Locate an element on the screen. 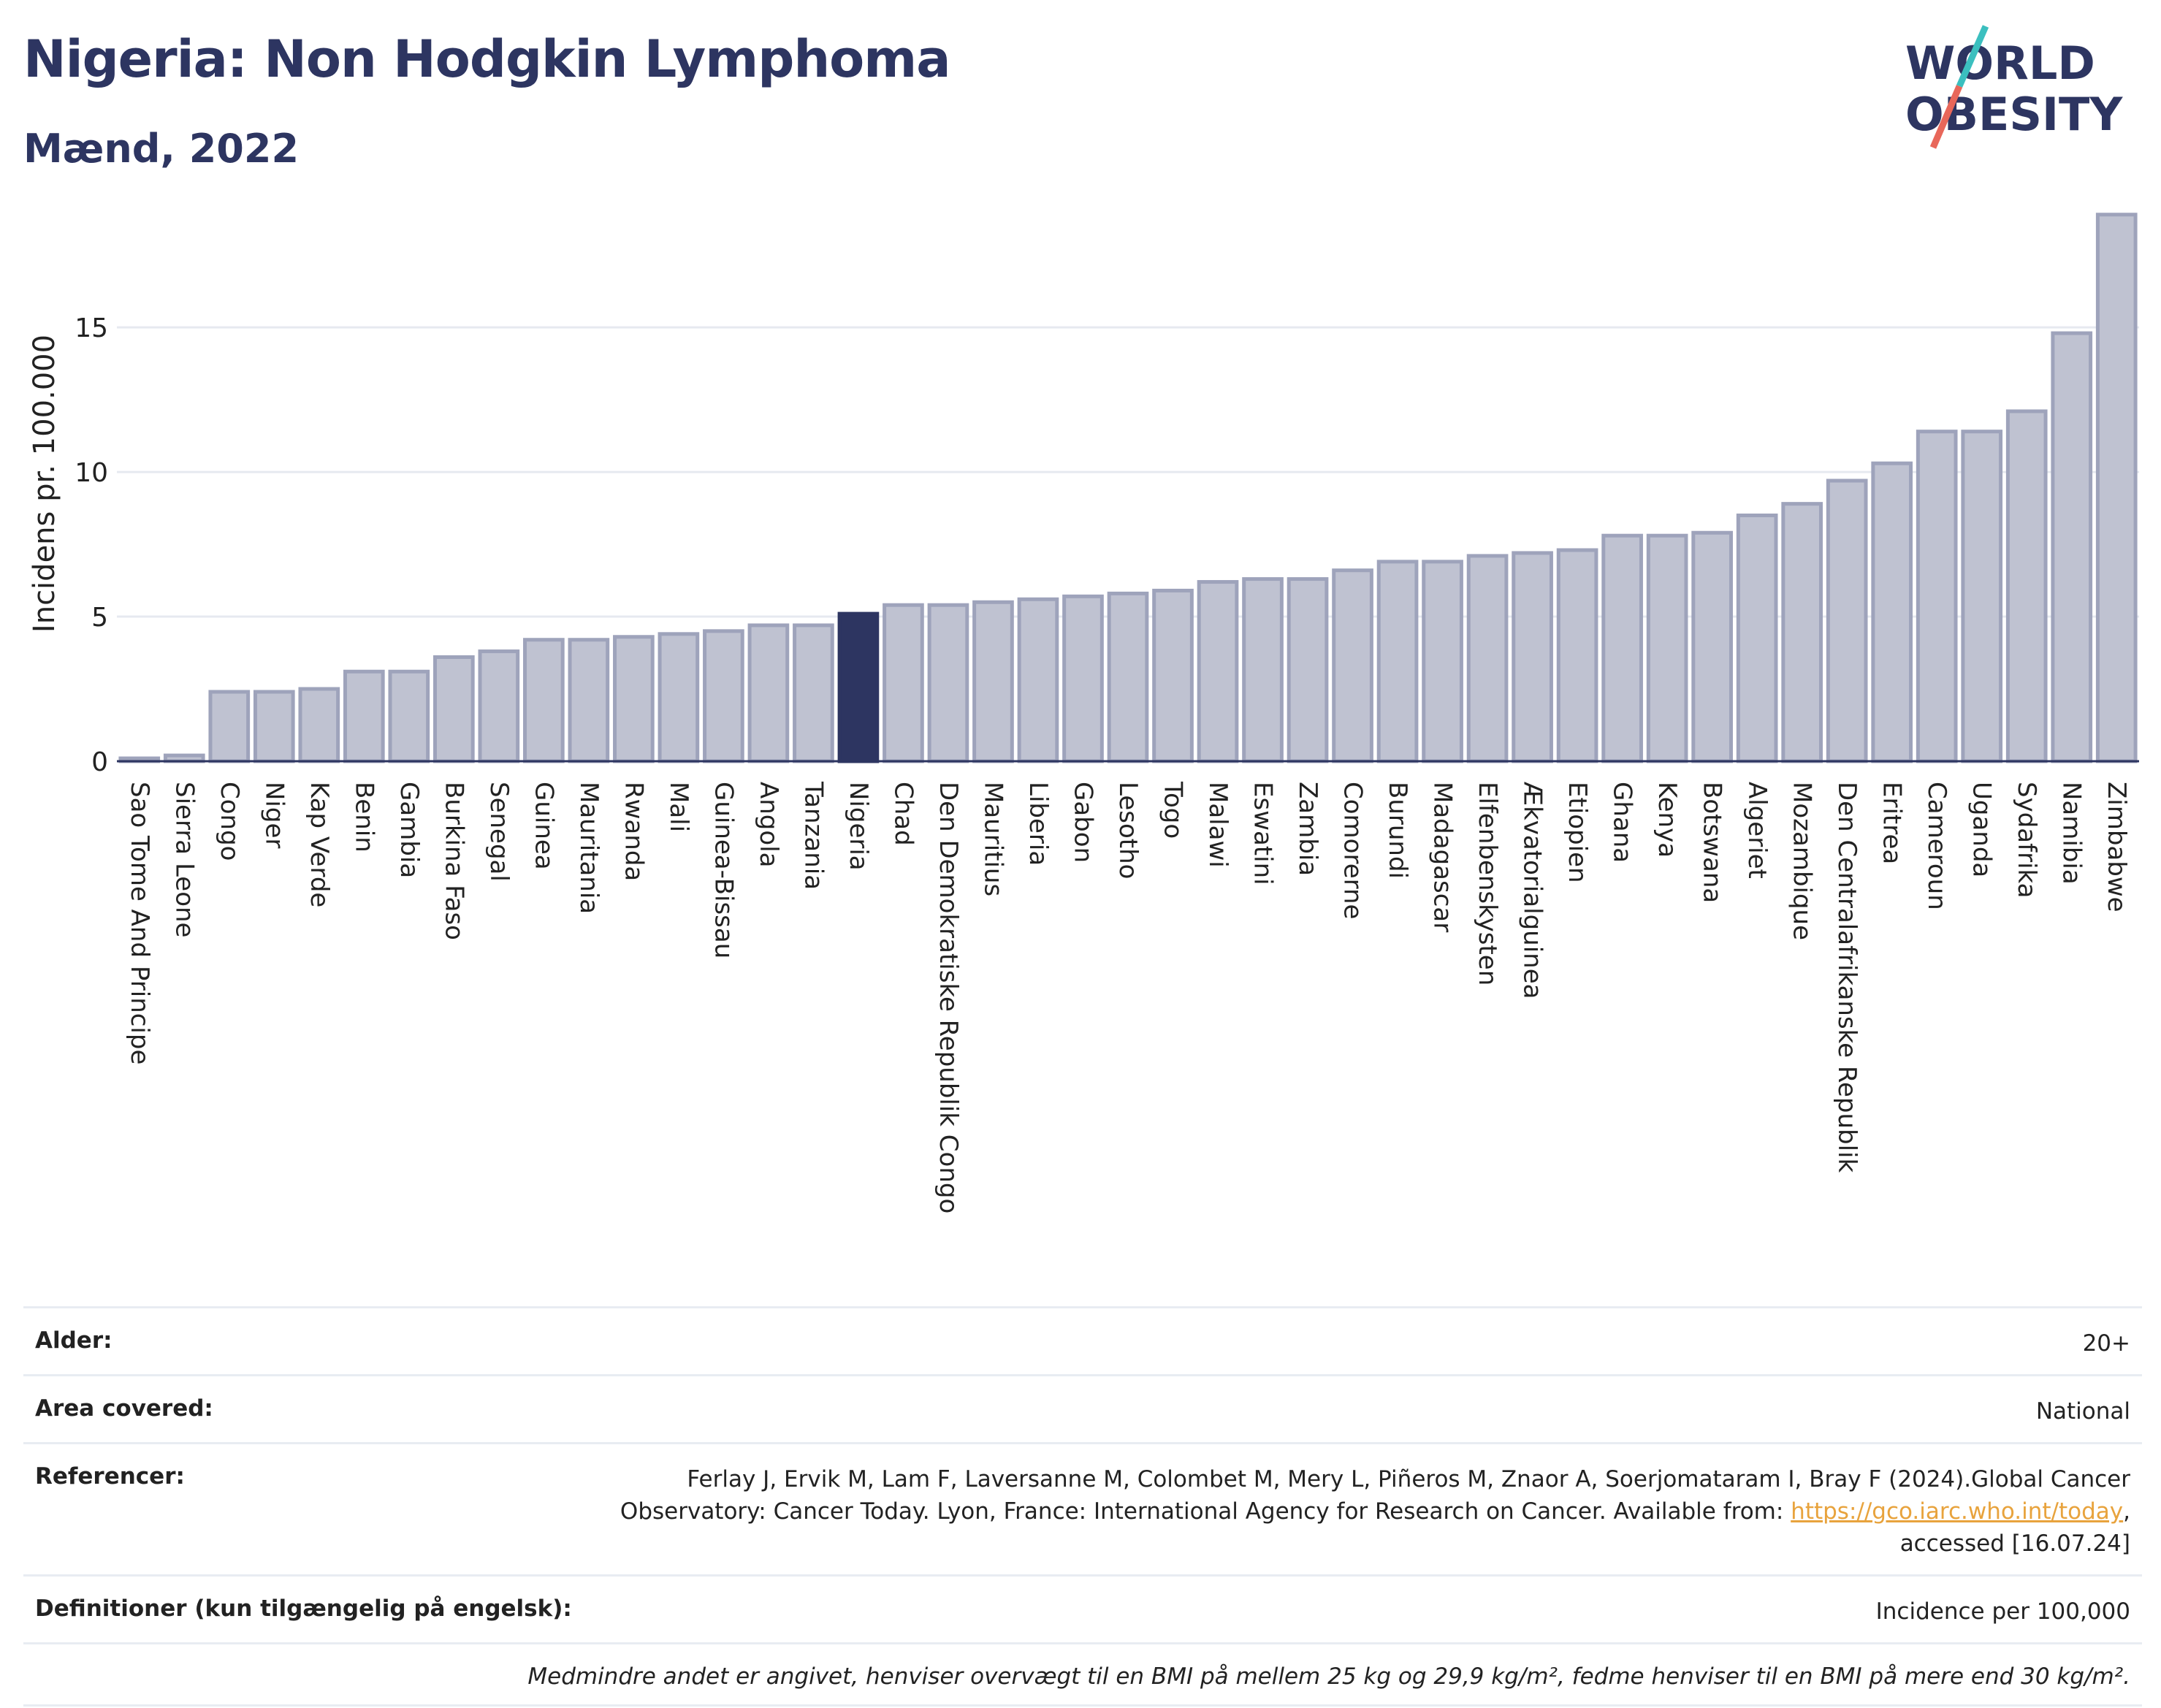 The width and height of the screenshot is (2161, 1708). bar-ækvatorialguinea is located at coordinates (1532, 657).